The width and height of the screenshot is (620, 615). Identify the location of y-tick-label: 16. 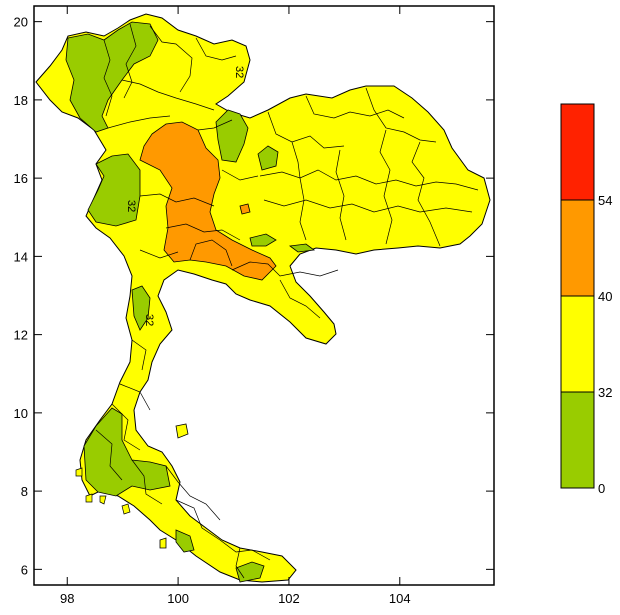
(21, 178).